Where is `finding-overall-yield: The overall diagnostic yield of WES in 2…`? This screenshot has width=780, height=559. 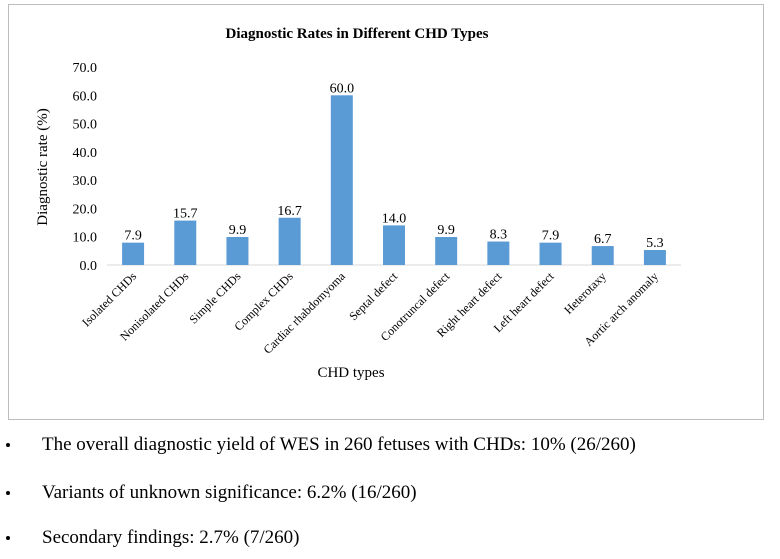 finding-overall-yield: The overall diagnostic yield of WES in 2… is located at coordinates (321, 445).